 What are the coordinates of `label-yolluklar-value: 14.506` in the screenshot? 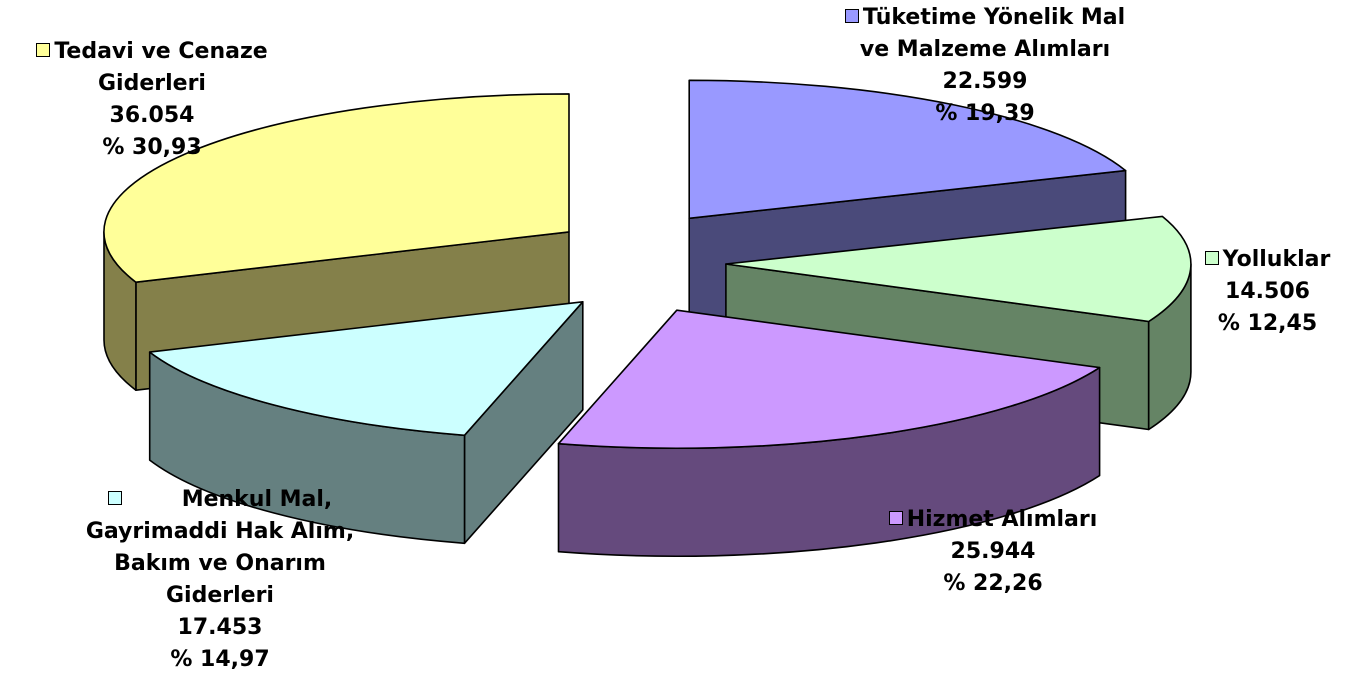 It's located at (1267, 291).